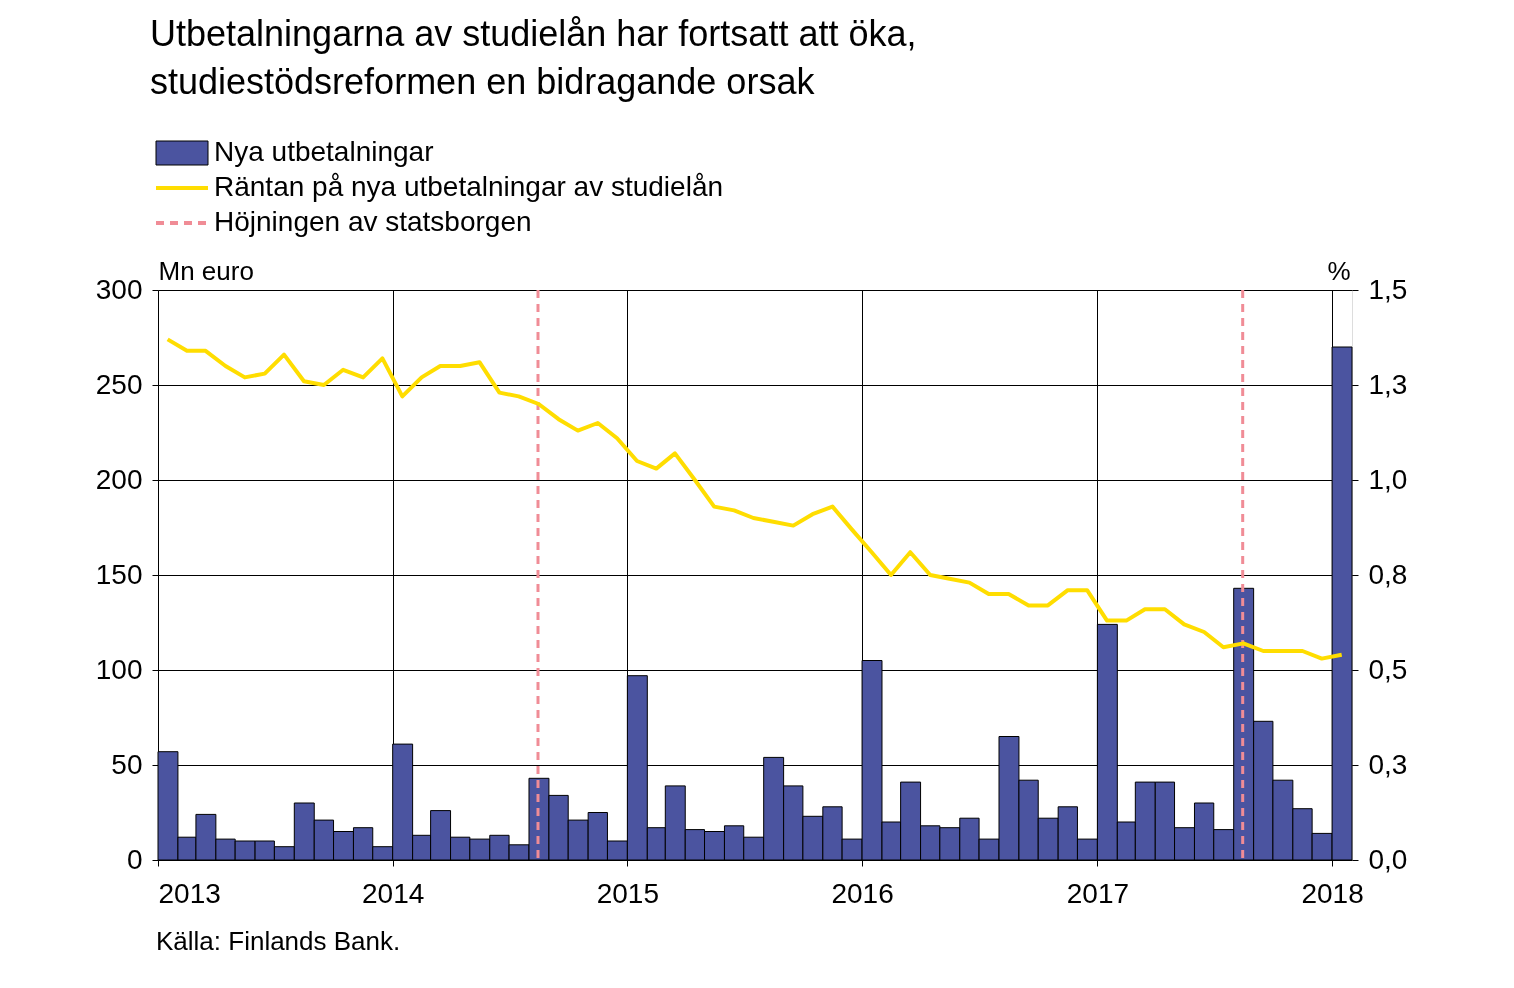 This screenshot has width=1514, height=988. What do you see at coordinates (206, 270) in the screenshot?
I see `y-axis-title: Mn euro` at bounding box center [206, 270].